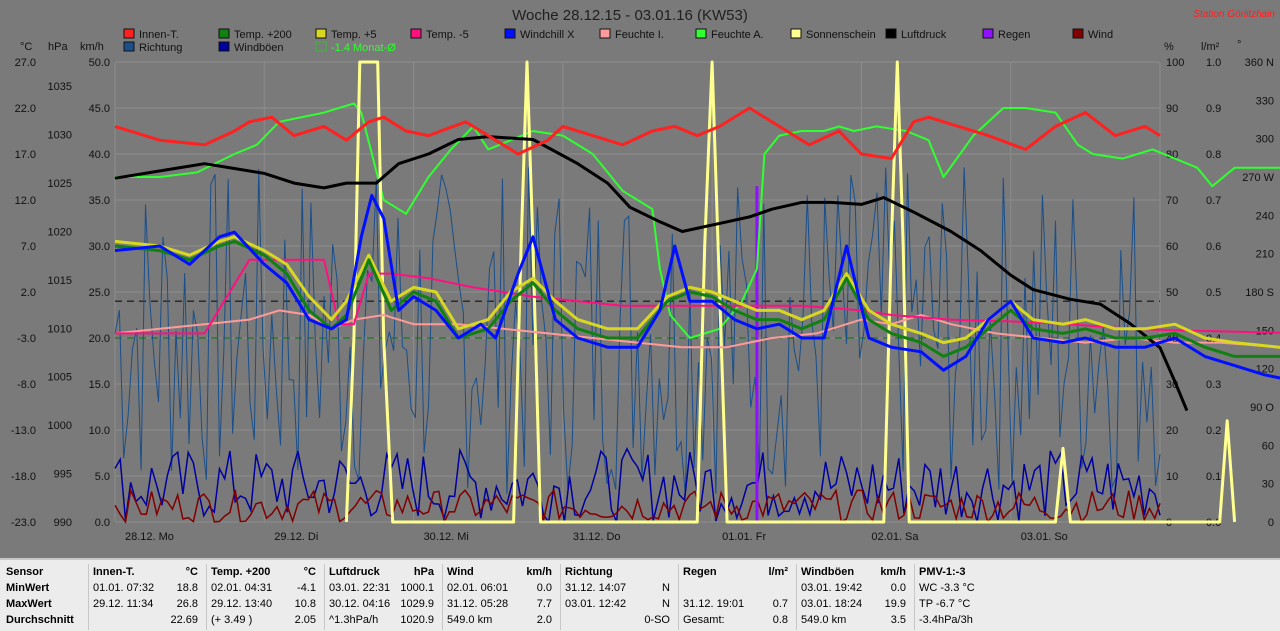 Image resolution: width=1280 pixels, height=631 pixels. Describe the element at coordinates (738, 620) in the screenshot. I see `stats-avg-row: Gesamt: 0.8` at that location.